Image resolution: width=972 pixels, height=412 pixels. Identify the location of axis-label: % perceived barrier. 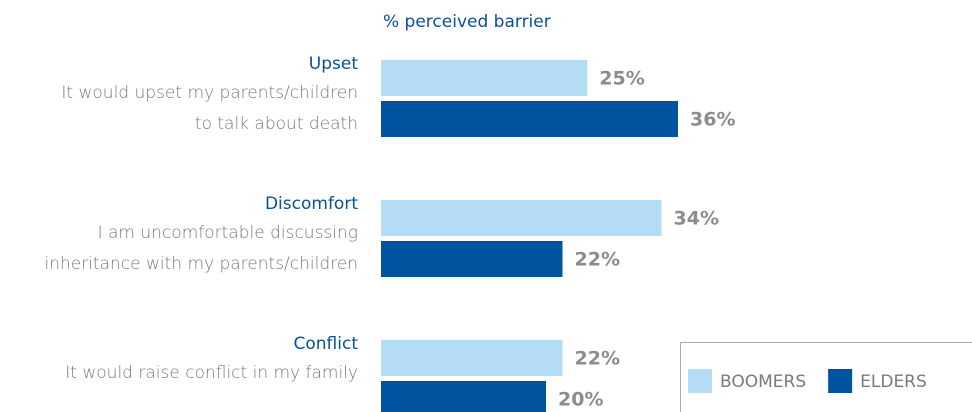
(467, 22).